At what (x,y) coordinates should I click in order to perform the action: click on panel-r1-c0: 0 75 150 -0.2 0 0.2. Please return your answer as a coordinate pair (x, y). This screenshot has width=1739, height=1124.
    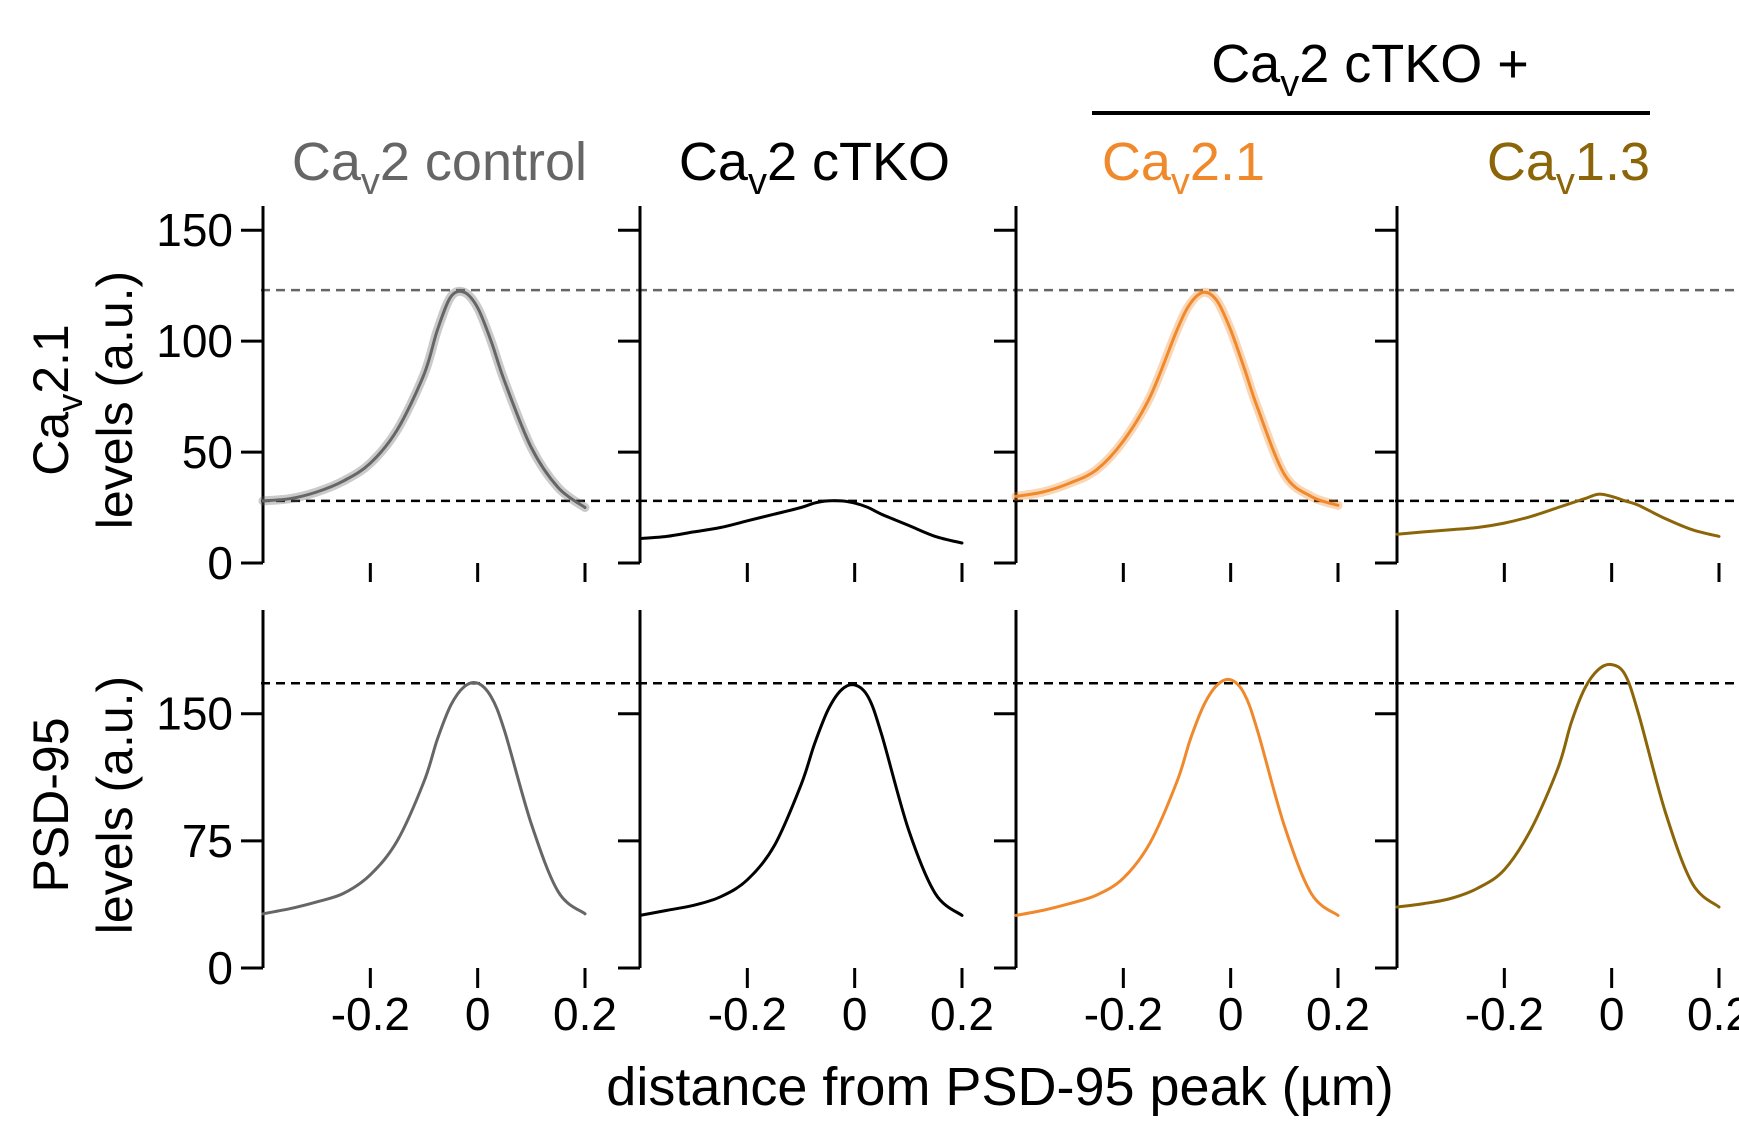
    Looking at the image, I should click on (398, 825).